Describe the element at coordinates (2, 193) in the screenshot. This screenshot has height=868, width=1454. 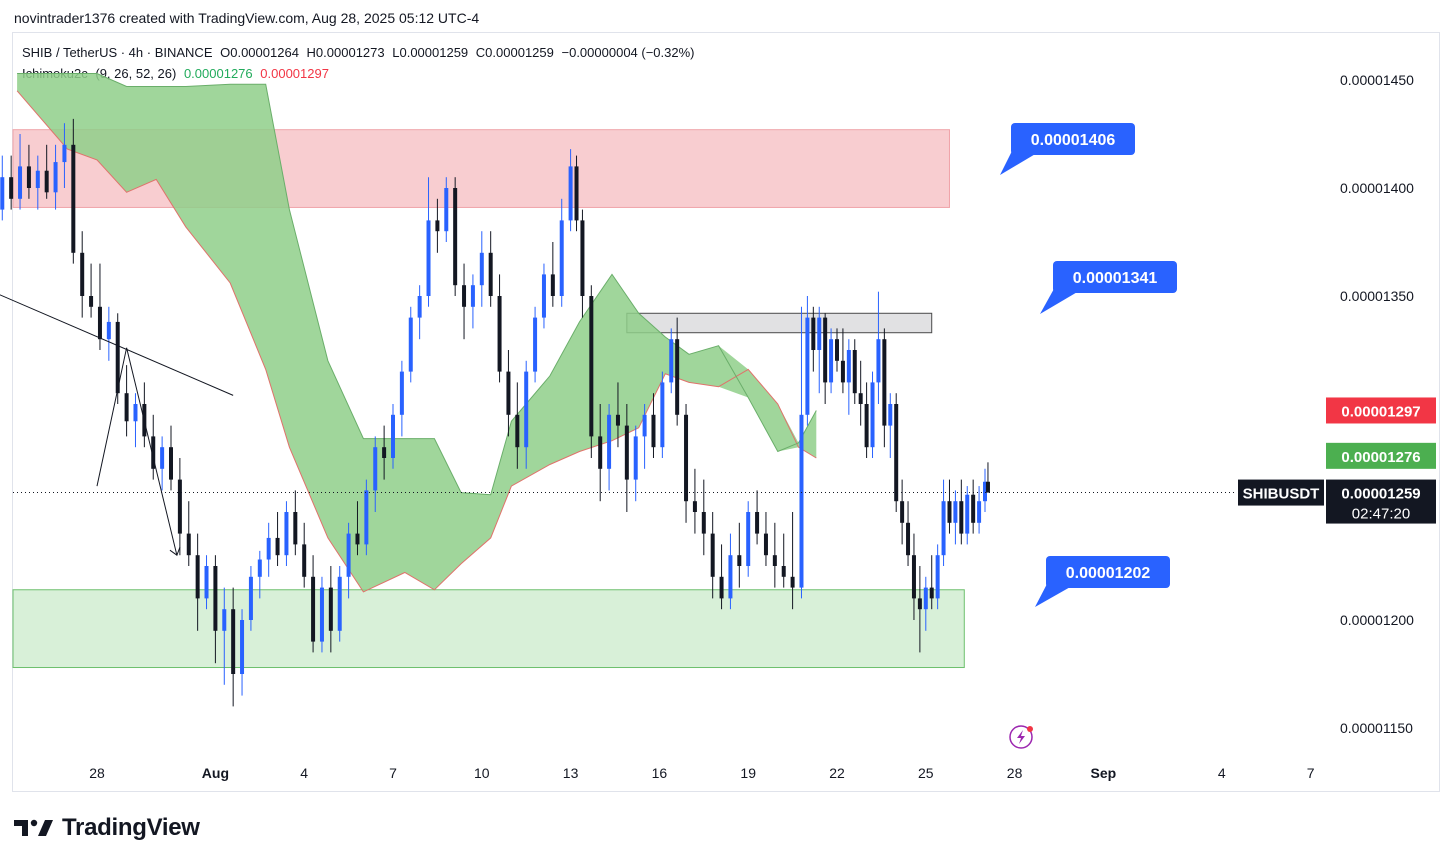
I see `candle-body` at that location.